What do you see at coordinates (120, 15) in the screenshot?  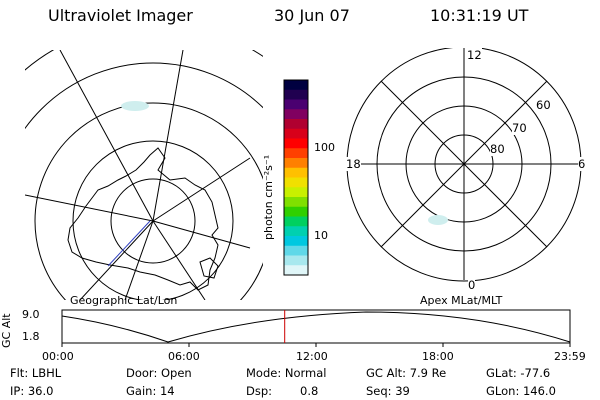 I see `imager-title: Ultraviolet Imager` at bounding box center [120, 15].